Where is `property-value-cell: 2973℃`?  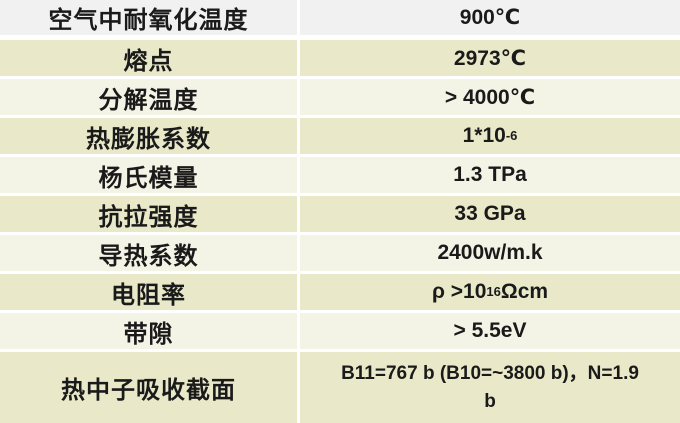 property-value-cell: 2973℃ is located at coordinates (490, 58).